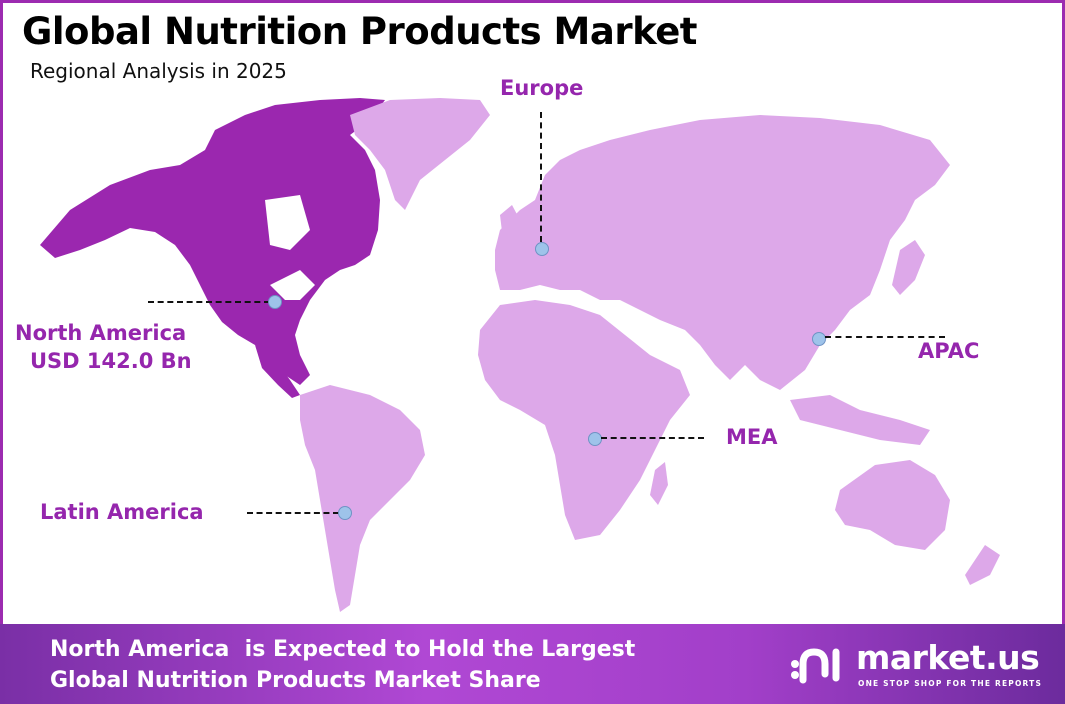 This screenshot has height=704, width=1065. What do you see at coordinates (950, 683) in the screenshot?
I see `logo-tagline: ONE STOP SHOP FOR THE REPORTS` at bounding box center [950, 683].